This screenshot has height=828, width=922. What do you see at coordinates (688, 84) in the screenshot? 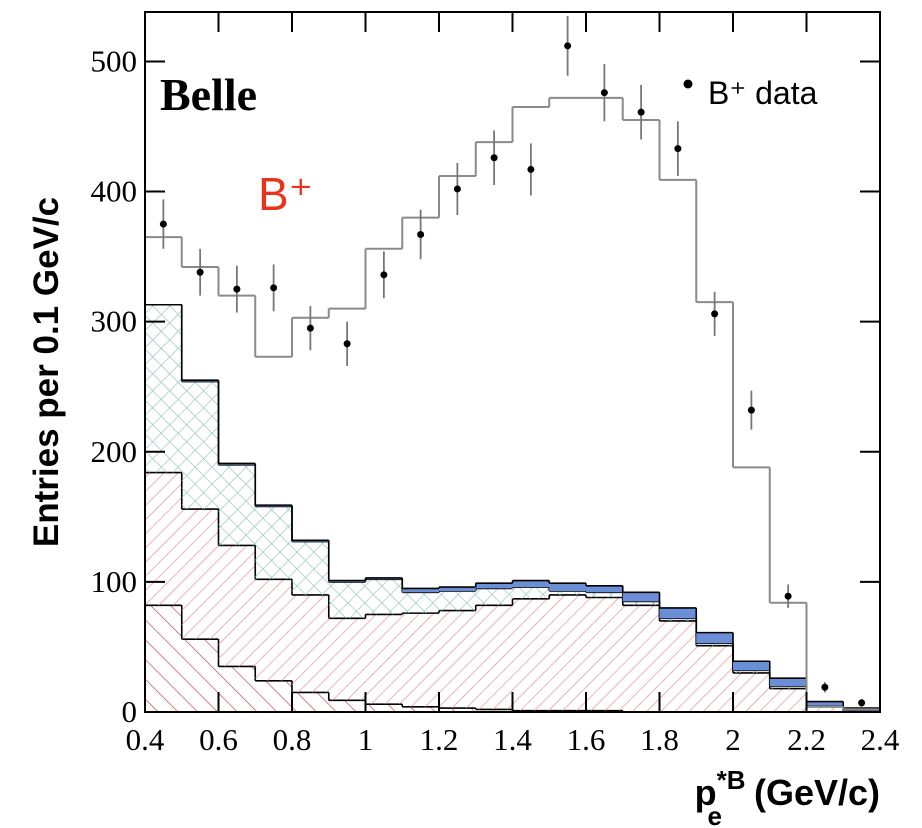
I see `legend-marker` at bounding box center [688, 84].